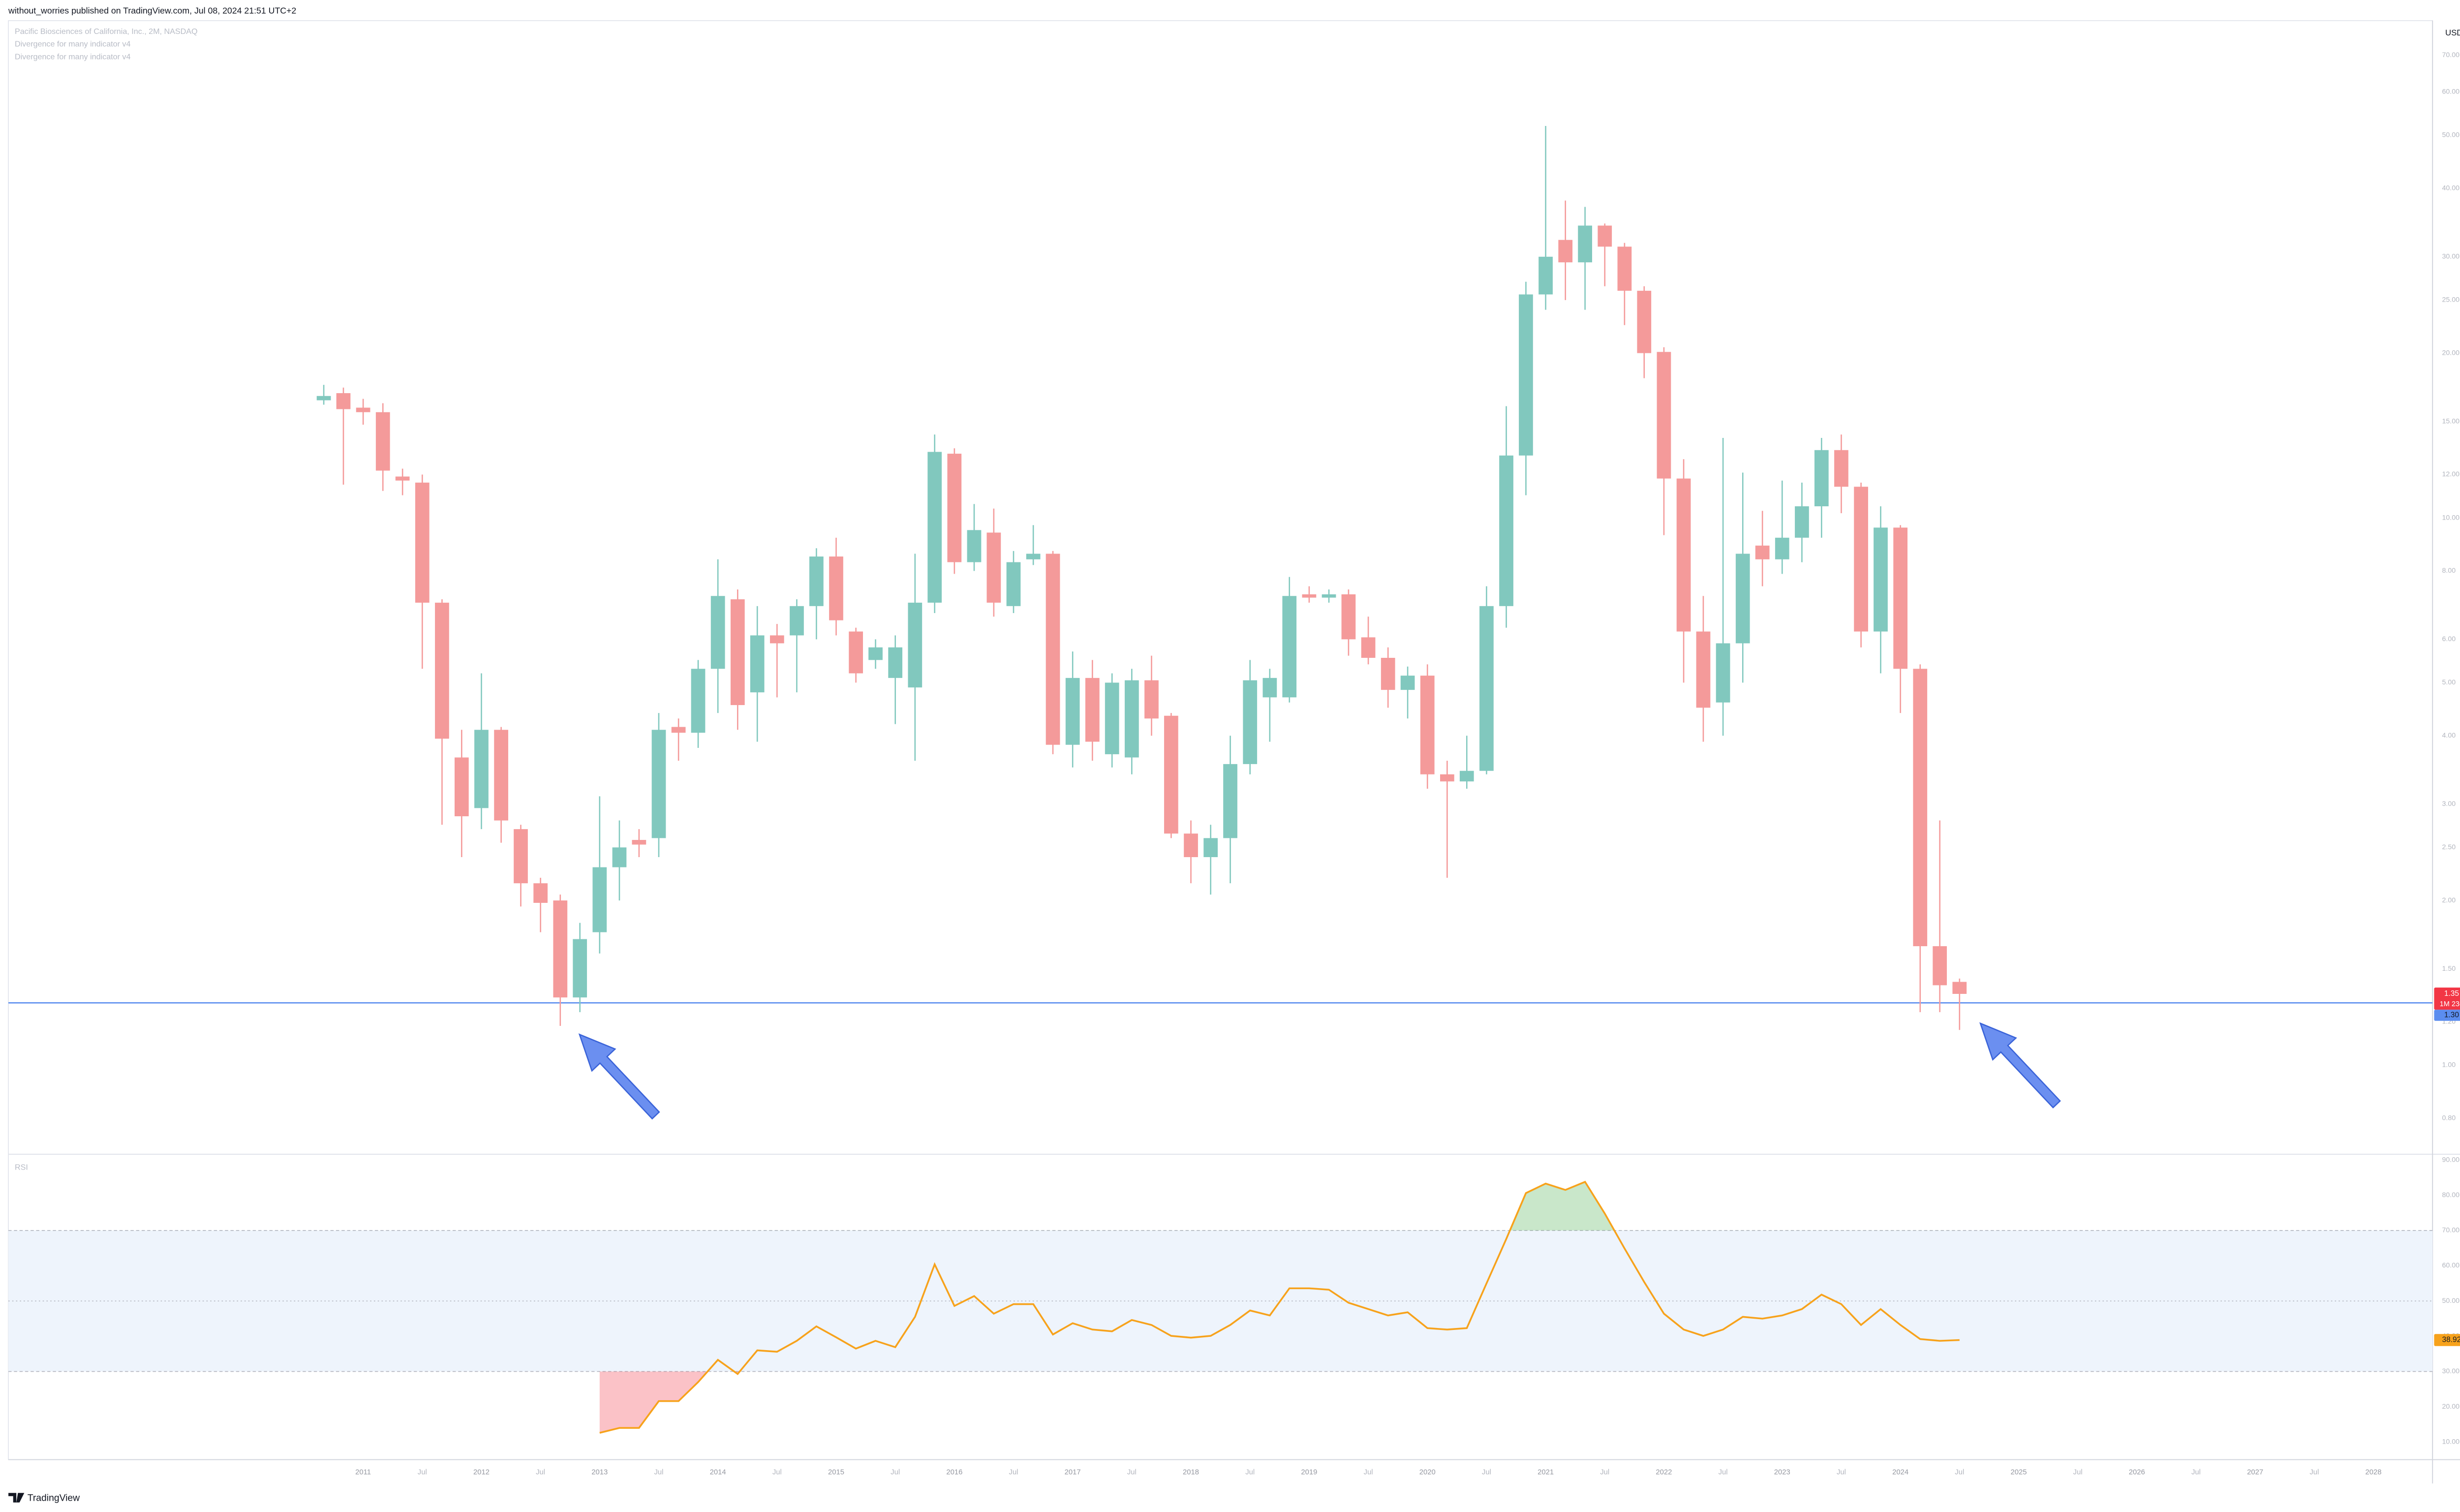 This screenshot has height=1512, width=2460. I want to click on hline-price-box, so click(2447, 1015).